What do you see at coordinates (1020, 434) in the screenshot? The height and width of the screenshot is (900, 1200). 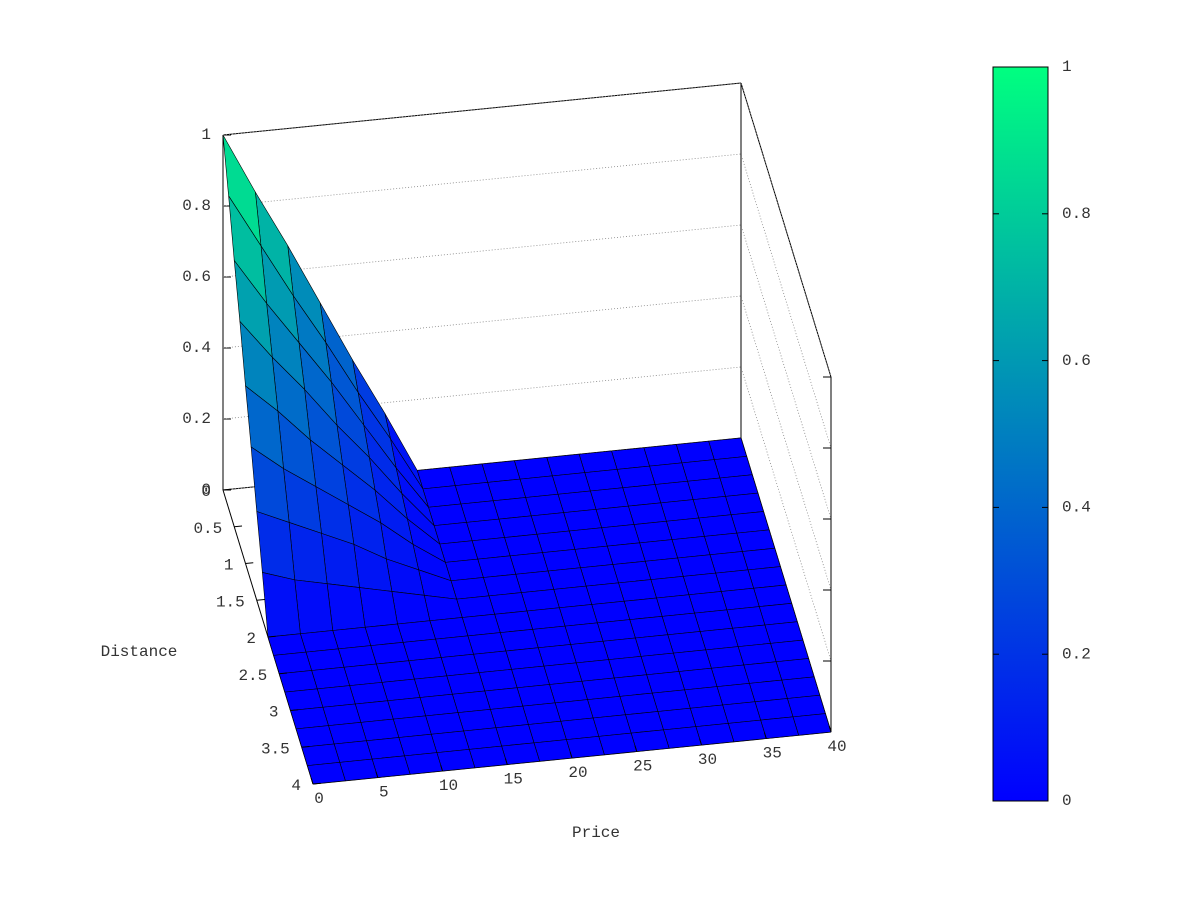 I see `colorbar` at bounding box center [1020, 434].